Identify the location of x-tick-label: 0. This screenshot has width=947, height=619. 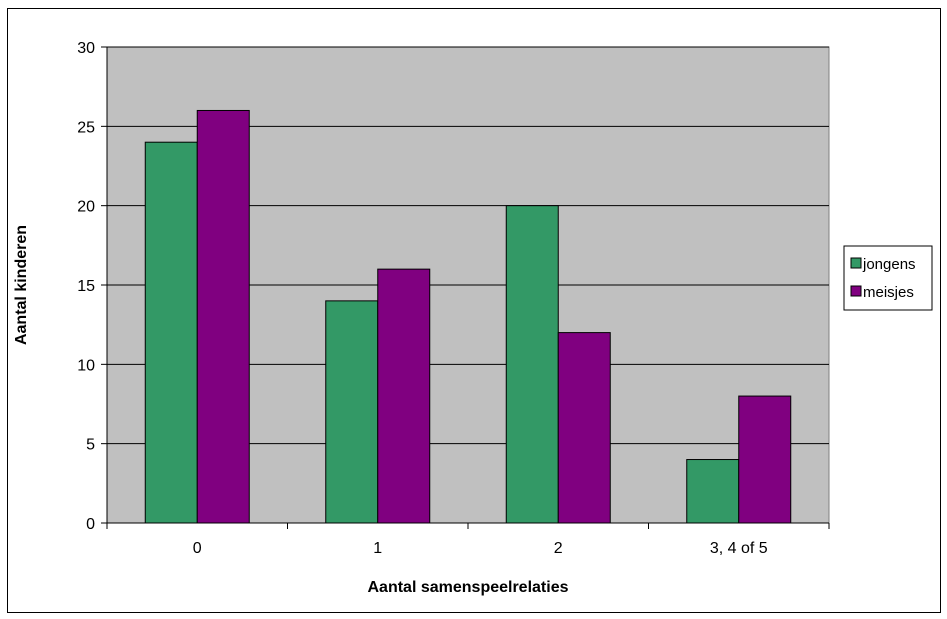
(197, 548).